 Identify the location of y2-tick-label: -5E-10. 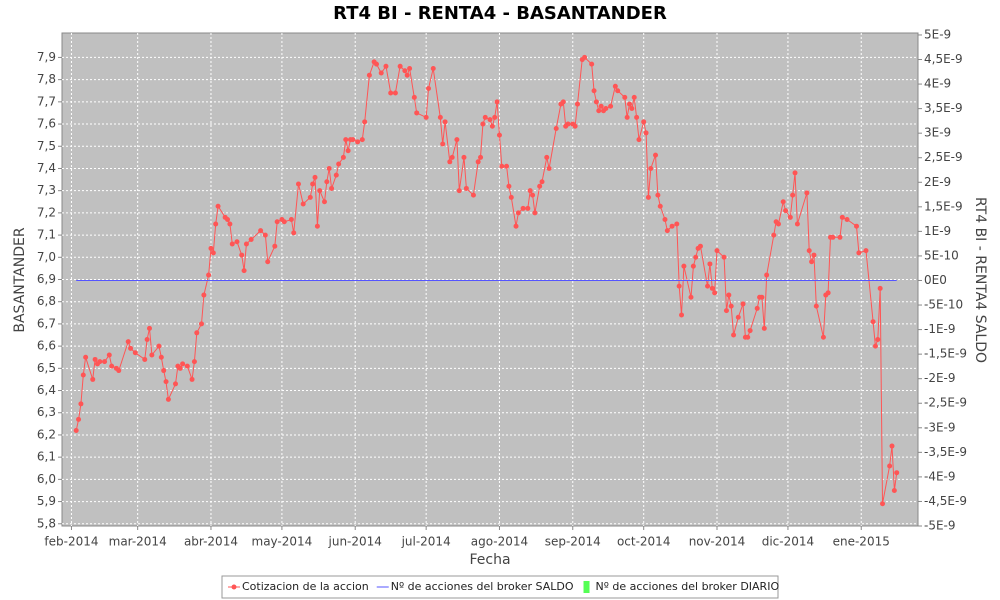
(943, 305).